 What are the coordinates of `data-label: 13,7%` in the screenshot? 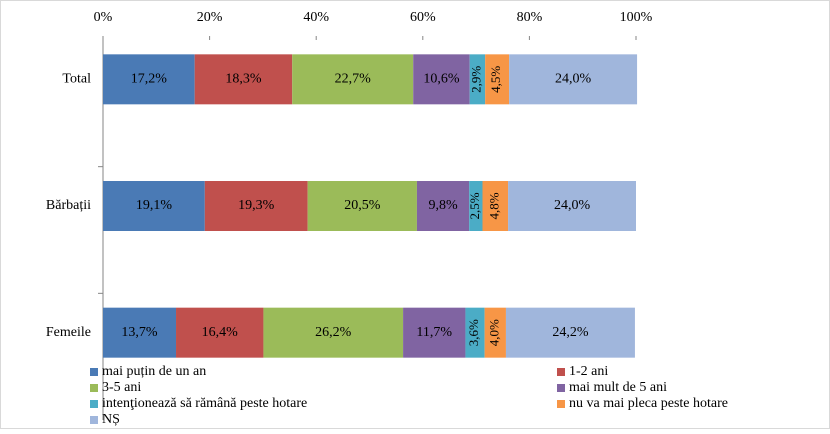 It's located at (139, 332).